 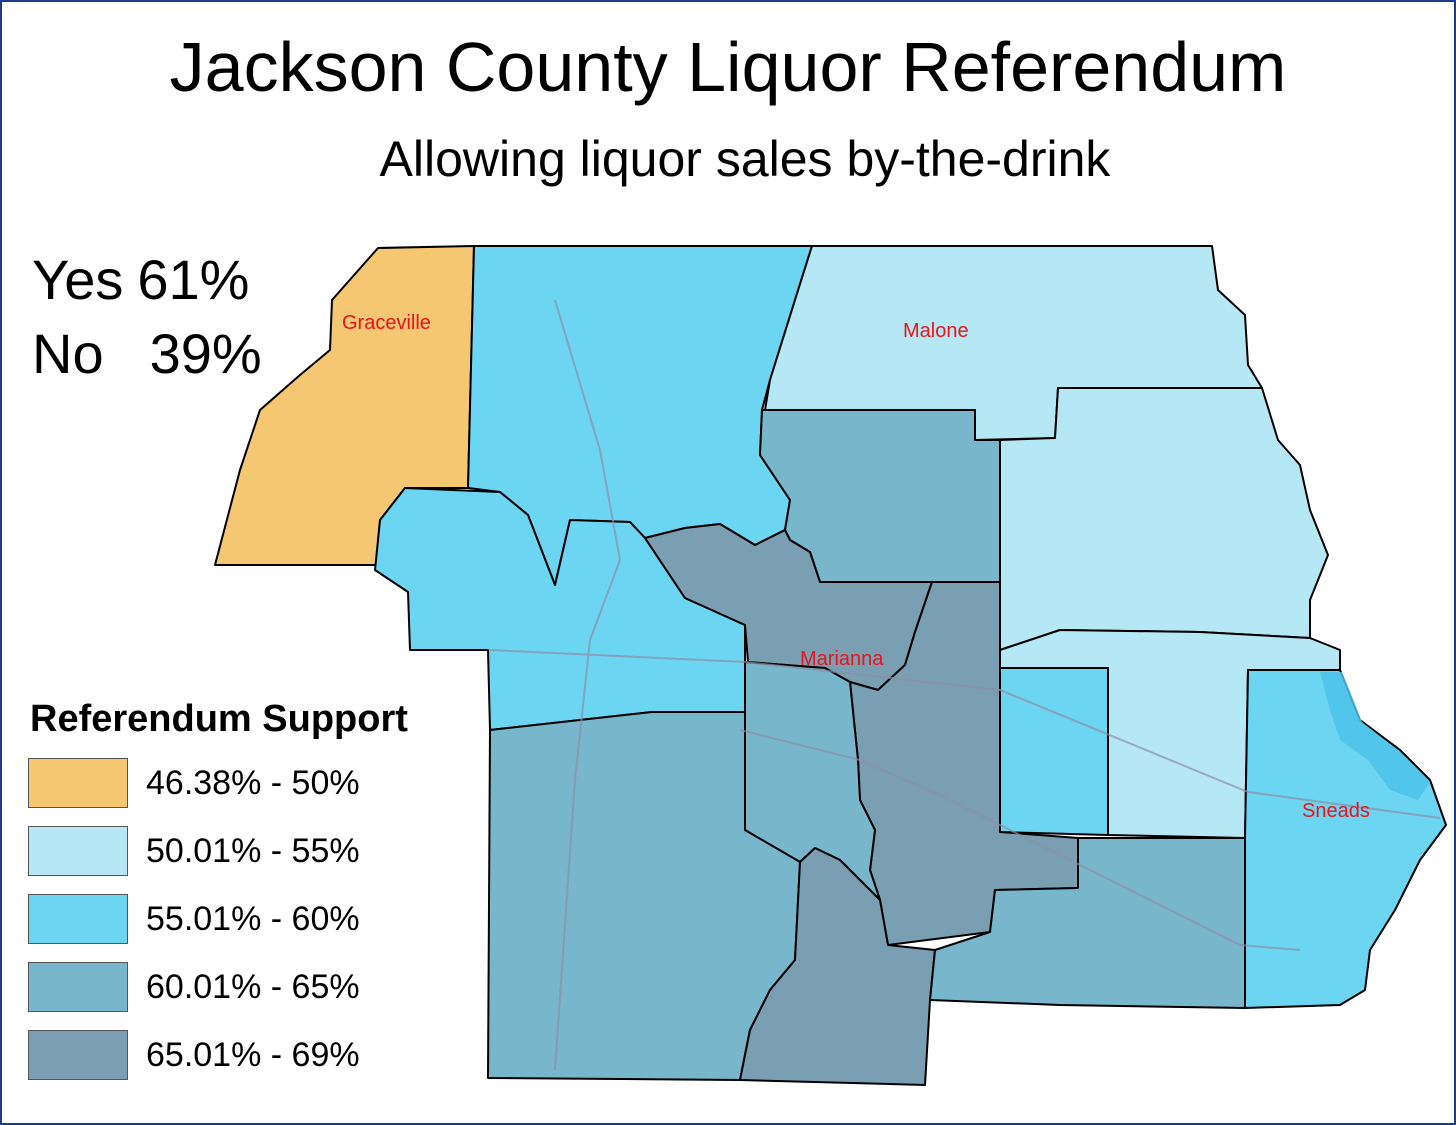 What do you see at coordinates (219, 719) in the screenshot?
I see `legend-title: Referendum Support` at bounding box center [219, 719].